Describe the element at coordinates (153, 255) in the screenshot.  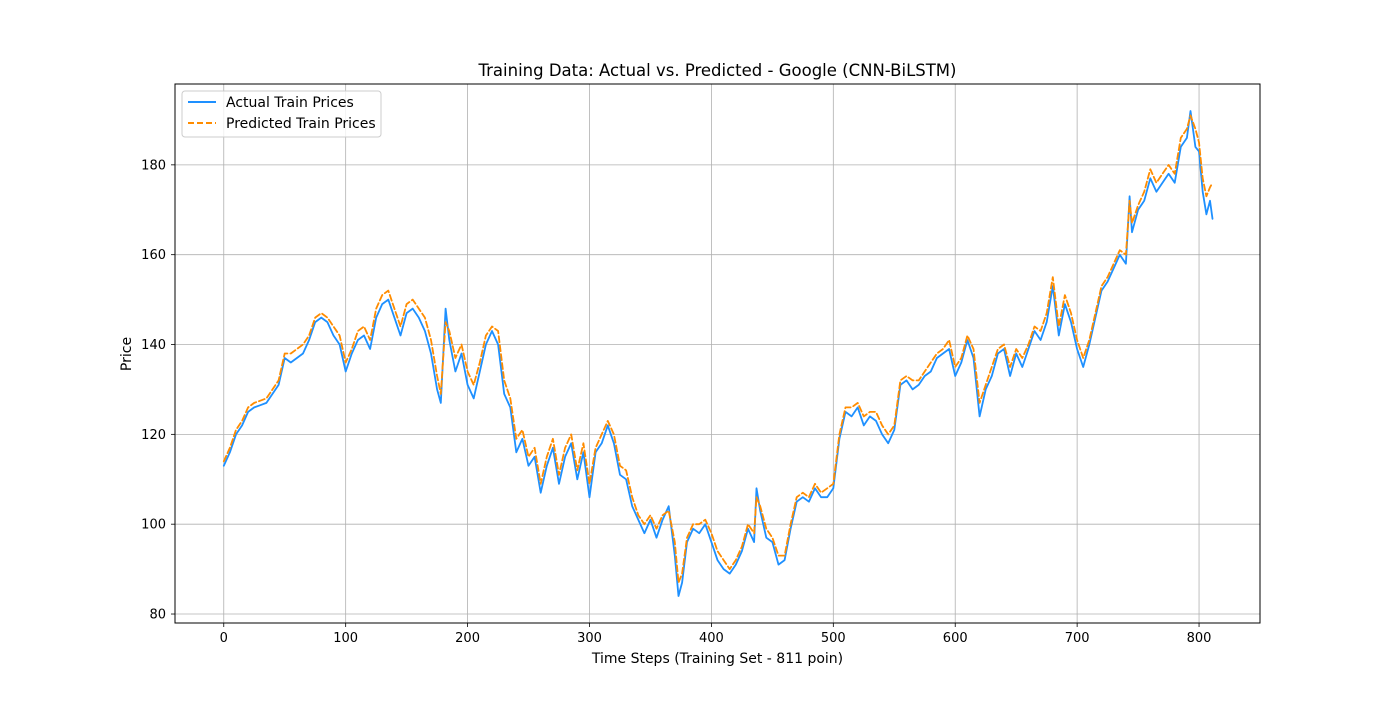
I see `y-tick-label: 160` at that location.